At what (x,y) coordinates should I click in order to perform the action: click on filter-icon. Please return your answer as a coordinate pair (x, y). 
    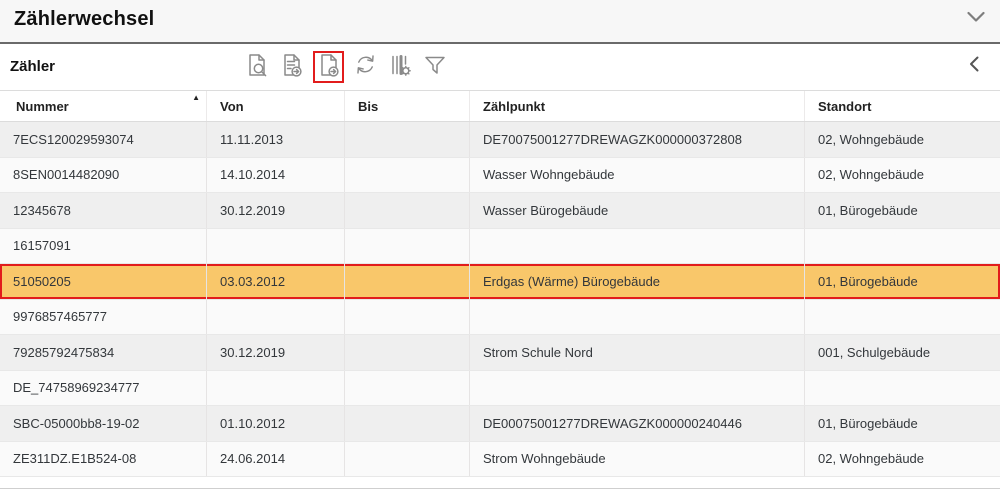
    Looking at the image, I should click on (435, 67).